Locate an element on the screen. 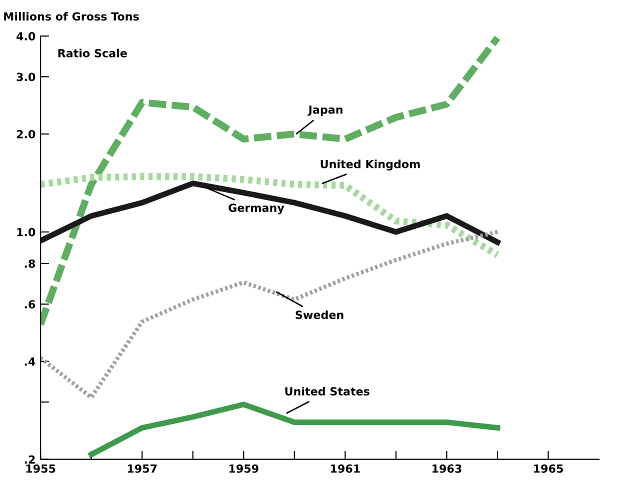  x-tick-label: 1955 is located at coordinates (41, 468).